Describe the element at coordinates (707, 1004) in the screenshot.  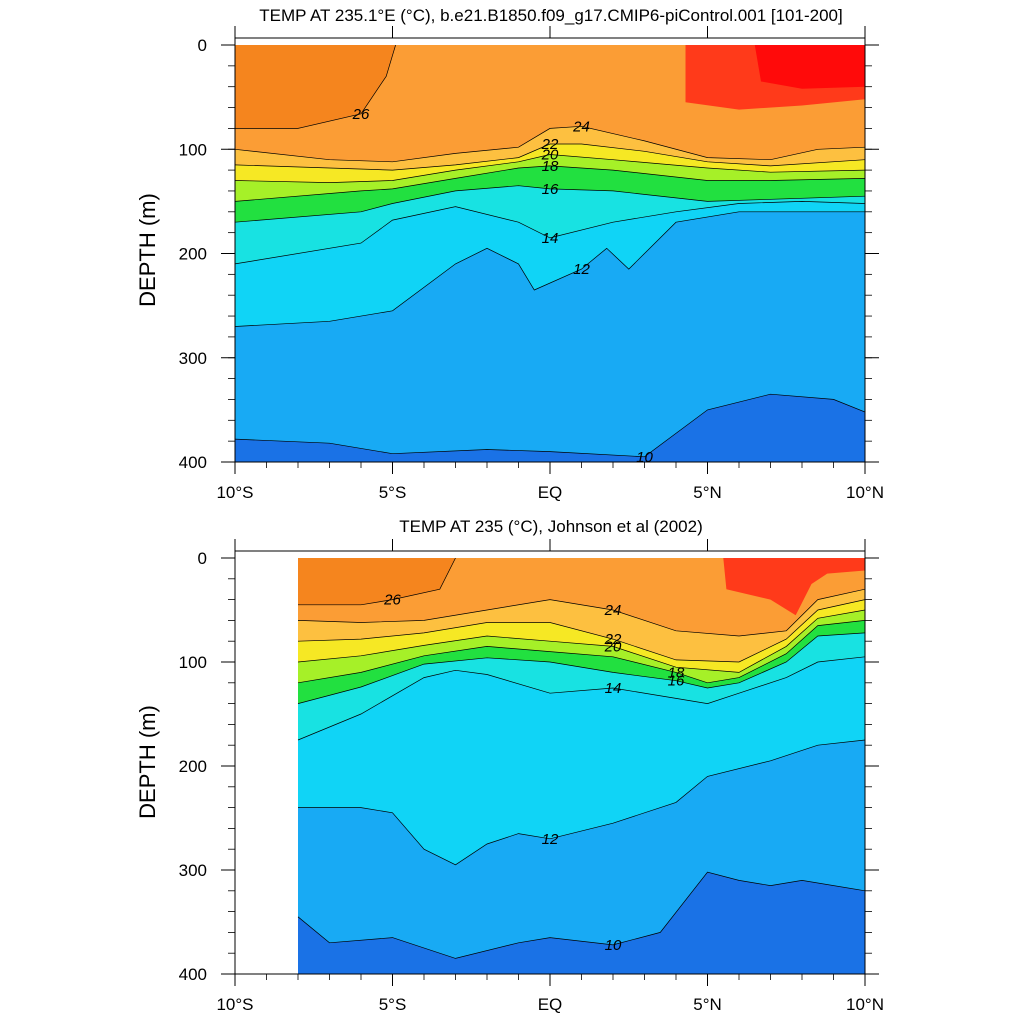
I see `bottom-x-tick-label: 5°N` at that location.